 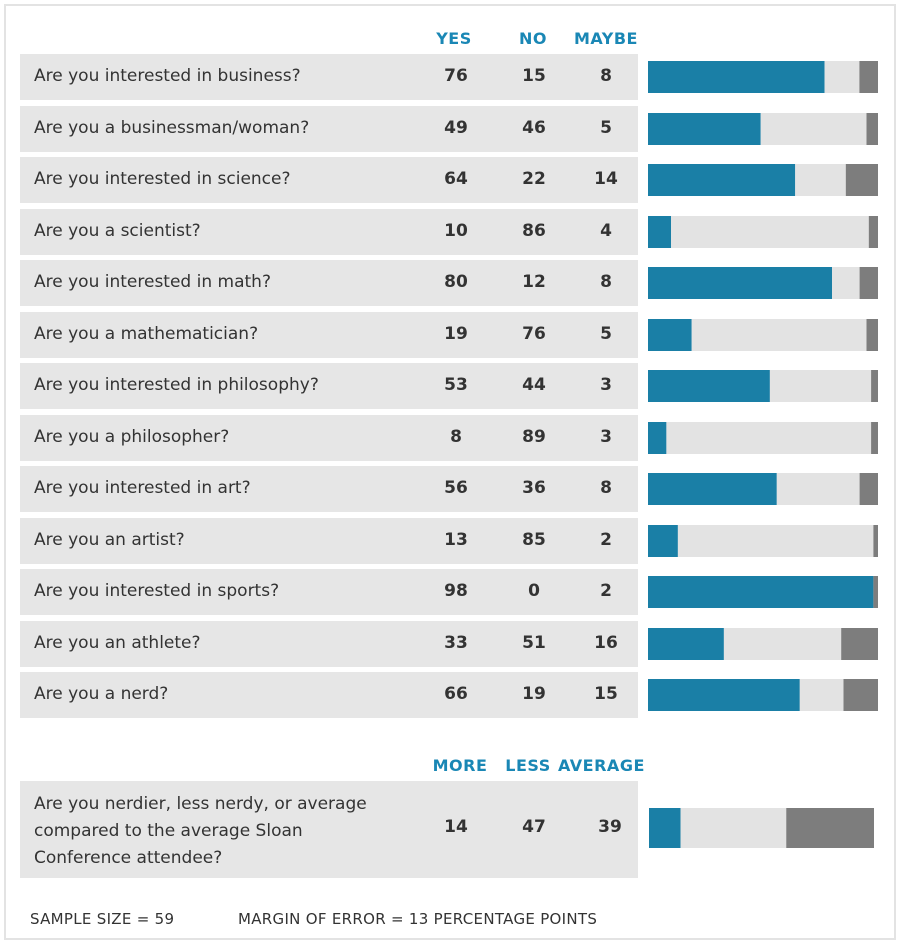 I want to click on table-row: Are you interested in math? 80 12 8, so click(x=329, y=283).